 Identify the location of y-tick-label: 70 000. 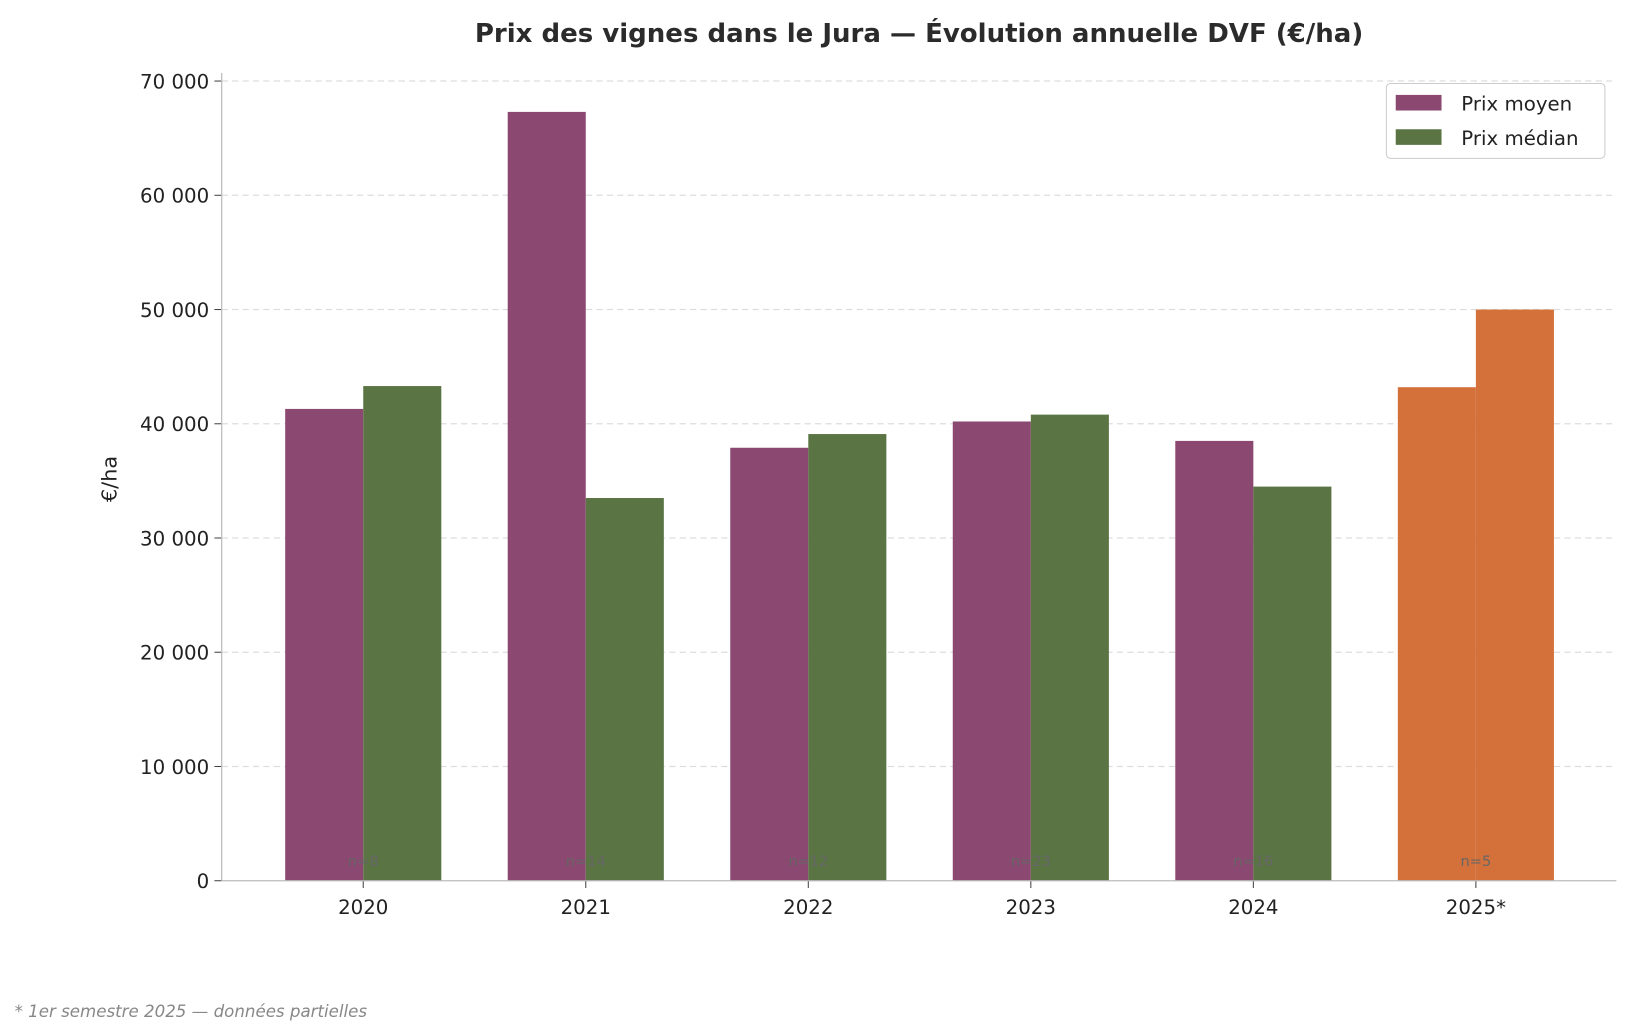
(174, 81).